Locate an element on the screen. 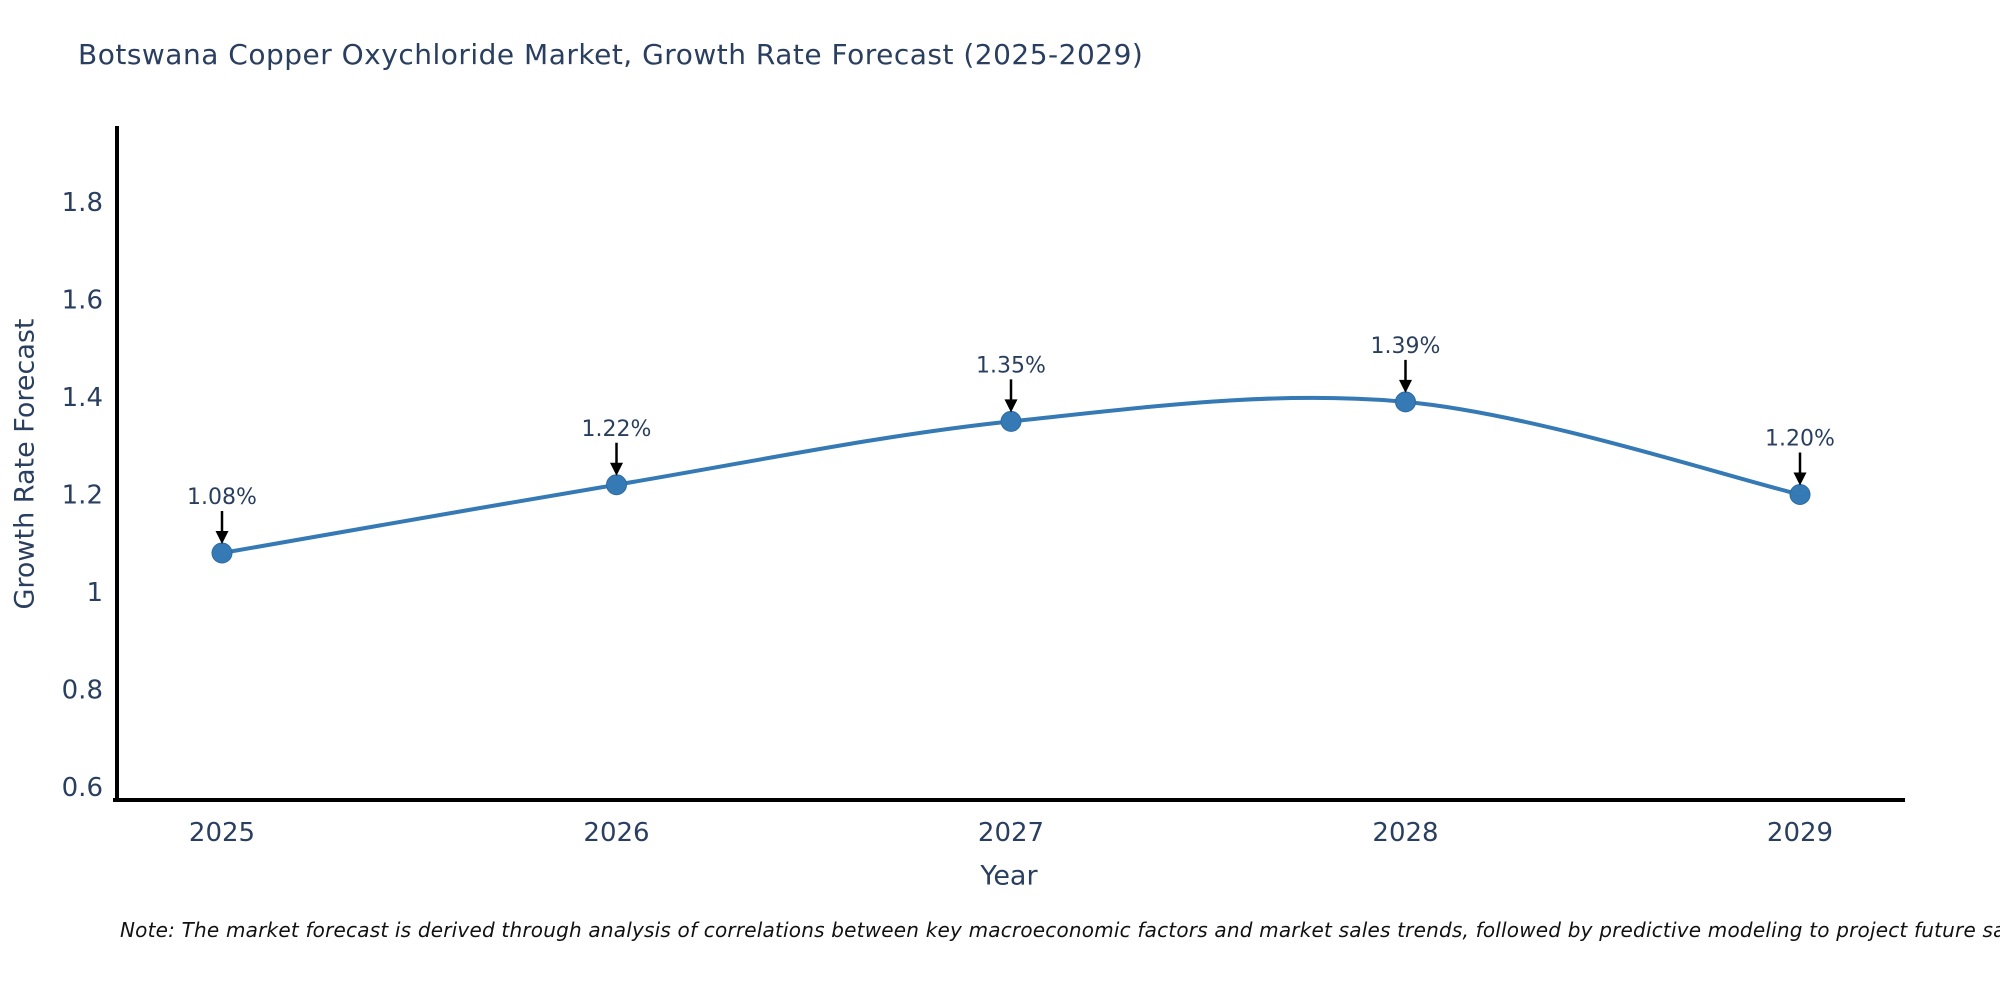 The height and width of the screenshot is (1000, 2000). annotation-label: 1.08% is located at coordinates (222, 497).